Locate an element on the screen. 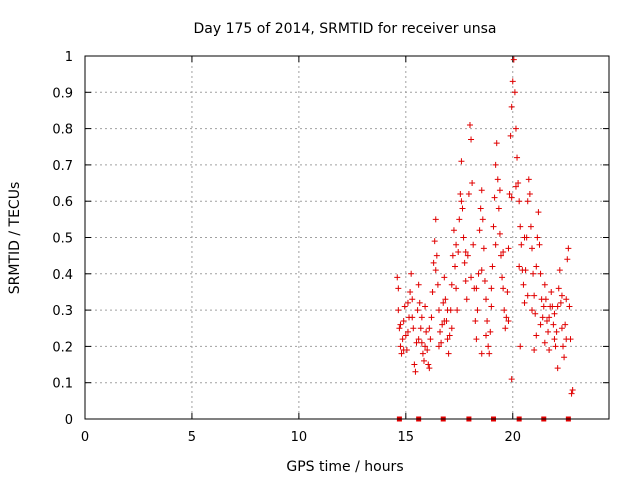  x-axis-label: GPS time / hours is located at coordinates (344, 467).